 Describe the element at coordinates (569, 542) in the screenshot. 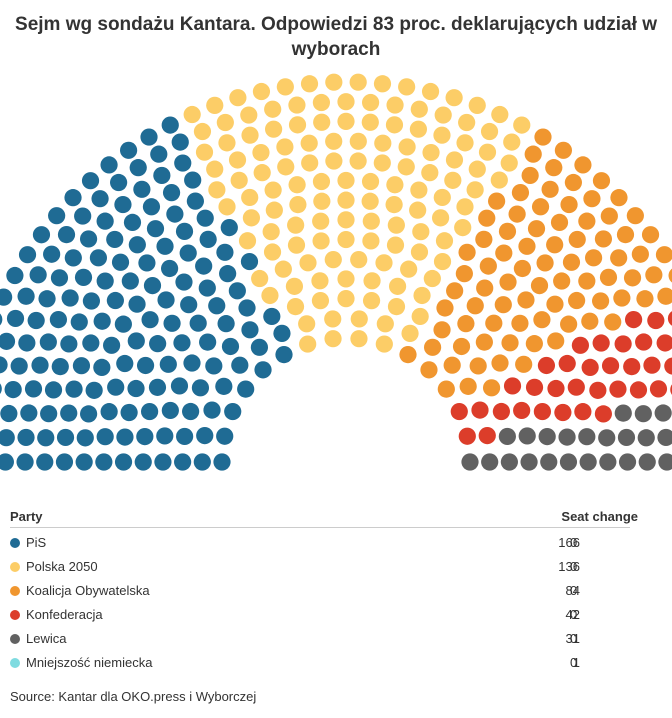

I see `legend-seat-count: 166` at that location.